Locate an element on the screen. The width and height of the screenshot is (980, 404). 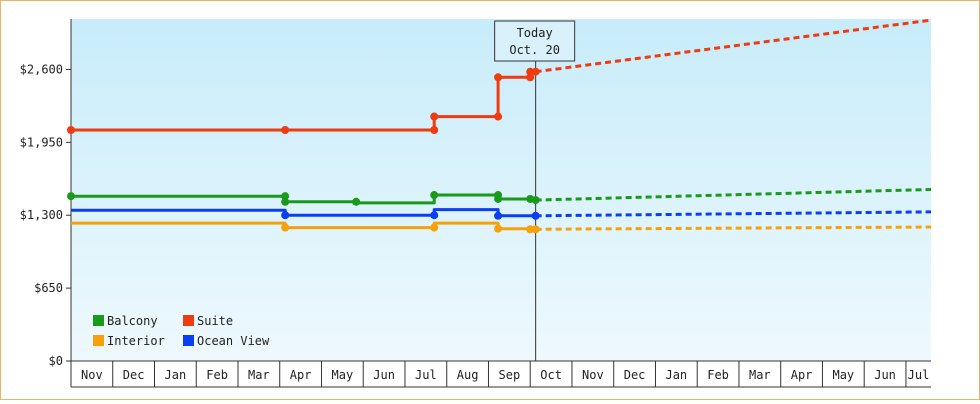
today-label-box is located at coordinates (535, 41).